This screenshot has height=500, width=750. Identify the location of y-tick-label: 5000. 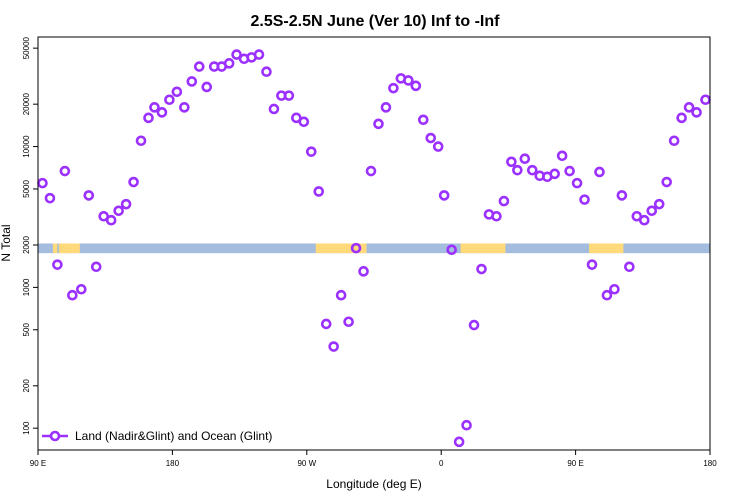
(26, 189).